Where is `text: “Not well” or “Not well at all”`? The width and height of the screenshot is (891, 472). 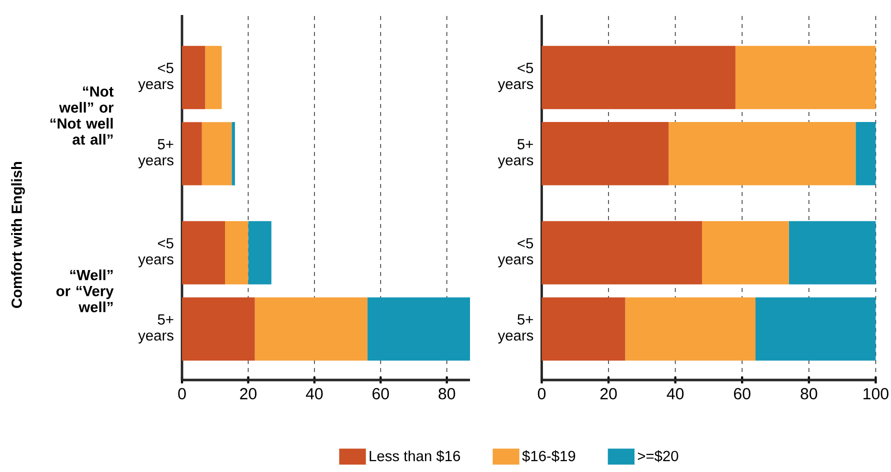
text: “Not well” or “Not well at all” is located at coordinates (82, 115).